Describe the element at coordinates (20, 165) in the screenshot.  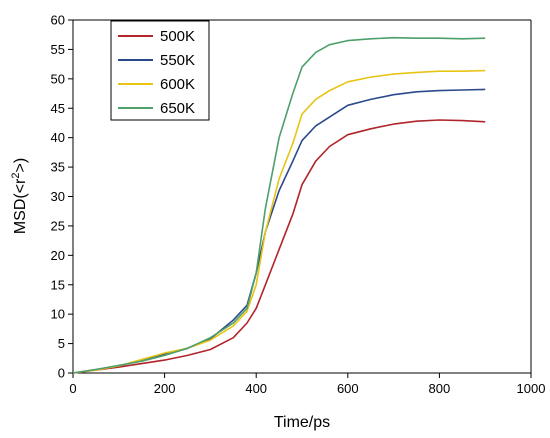
I see `y-axis-title-suffix: >)` at that location.